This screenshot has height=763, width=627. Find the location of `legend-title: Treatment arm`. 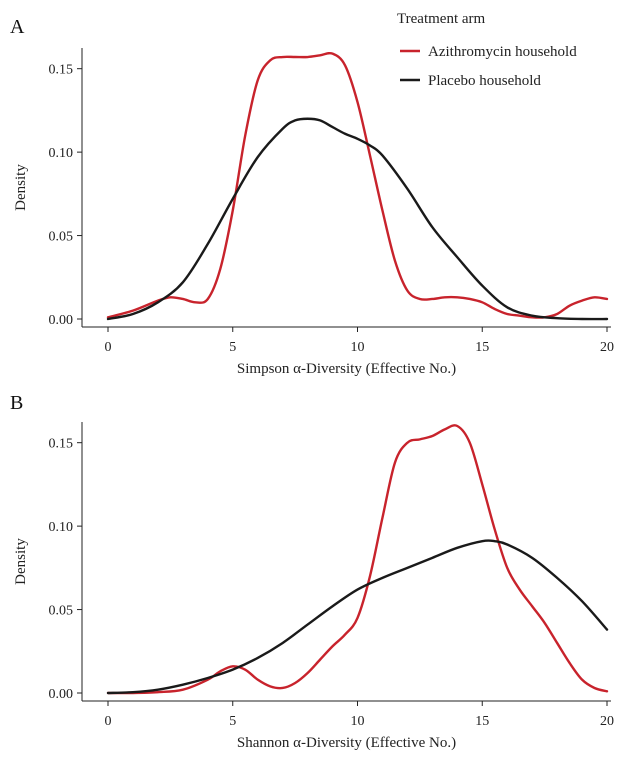

legend-title: Treatment arm is located at coordinates (441, 19).